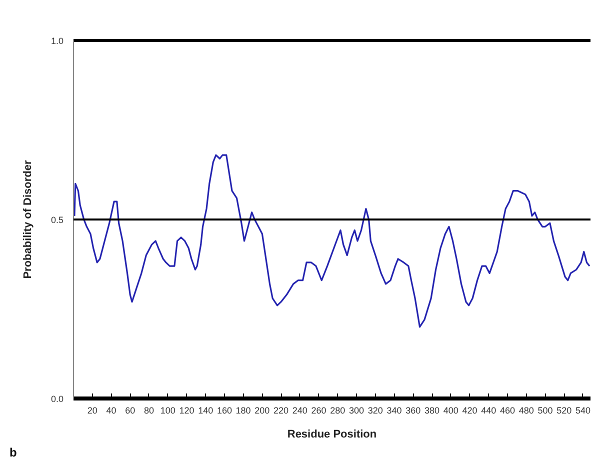 Image resolution: width=606 pixels, height=459 pixels. I want to click on x-tick-label: 540, so click(582, 411).